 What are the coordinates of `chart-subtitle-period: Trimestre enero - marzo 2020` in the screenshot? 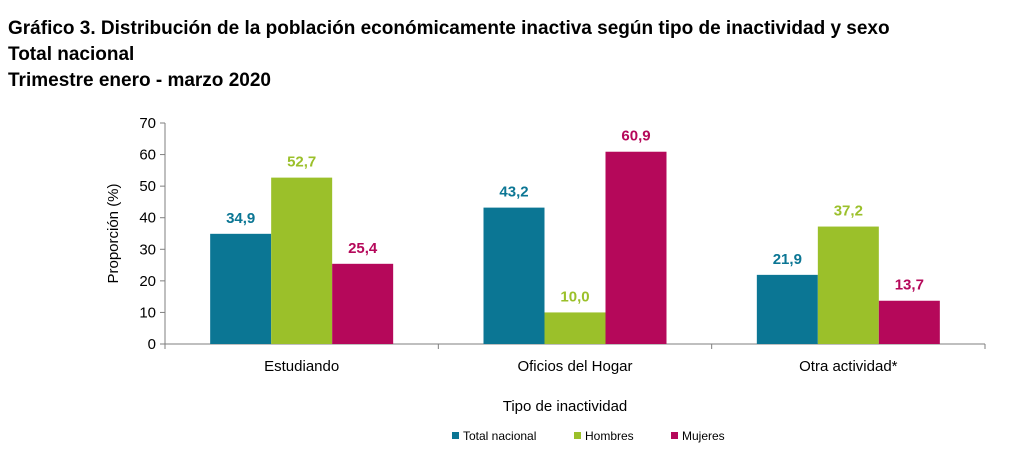 It's located at (139, 80).